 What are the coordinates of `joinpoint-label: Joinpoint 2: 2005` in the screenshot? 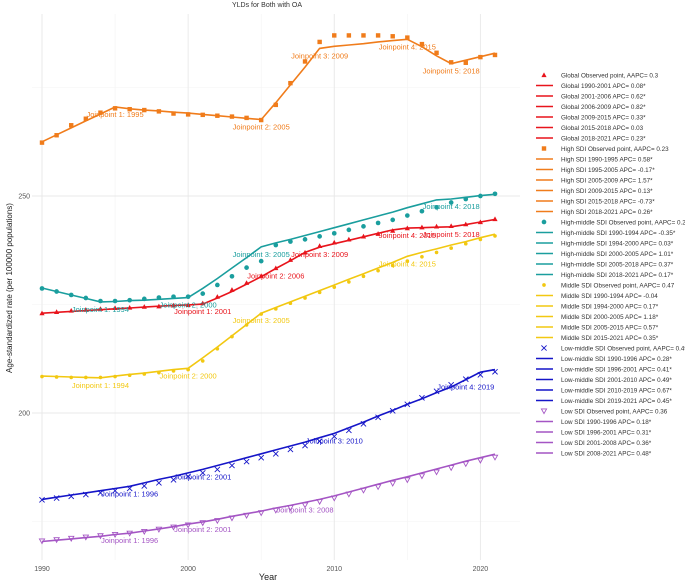 It's located at (261, 127).